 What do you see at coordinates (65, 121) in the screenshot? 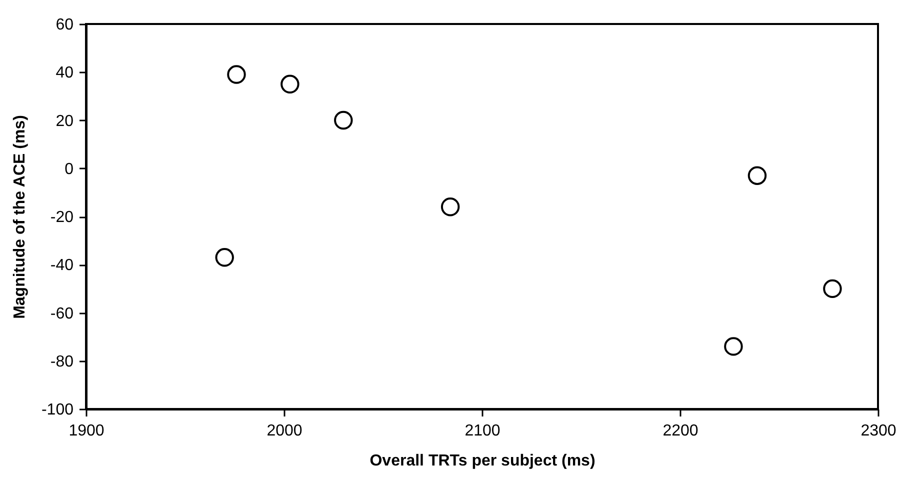
I see `y-tick-label: 20` at bounding box center [65, 121].